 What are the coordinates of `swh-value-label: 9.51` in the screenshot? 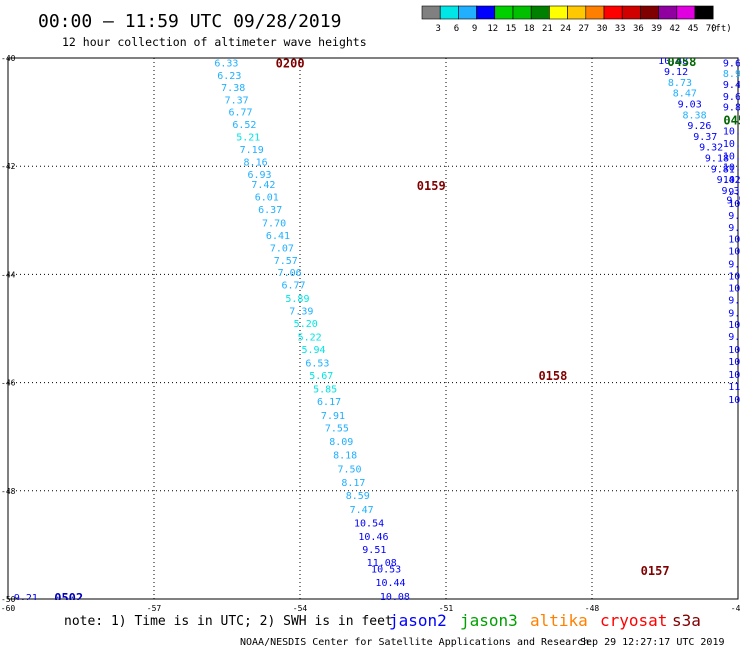 It's located at (374, 550).